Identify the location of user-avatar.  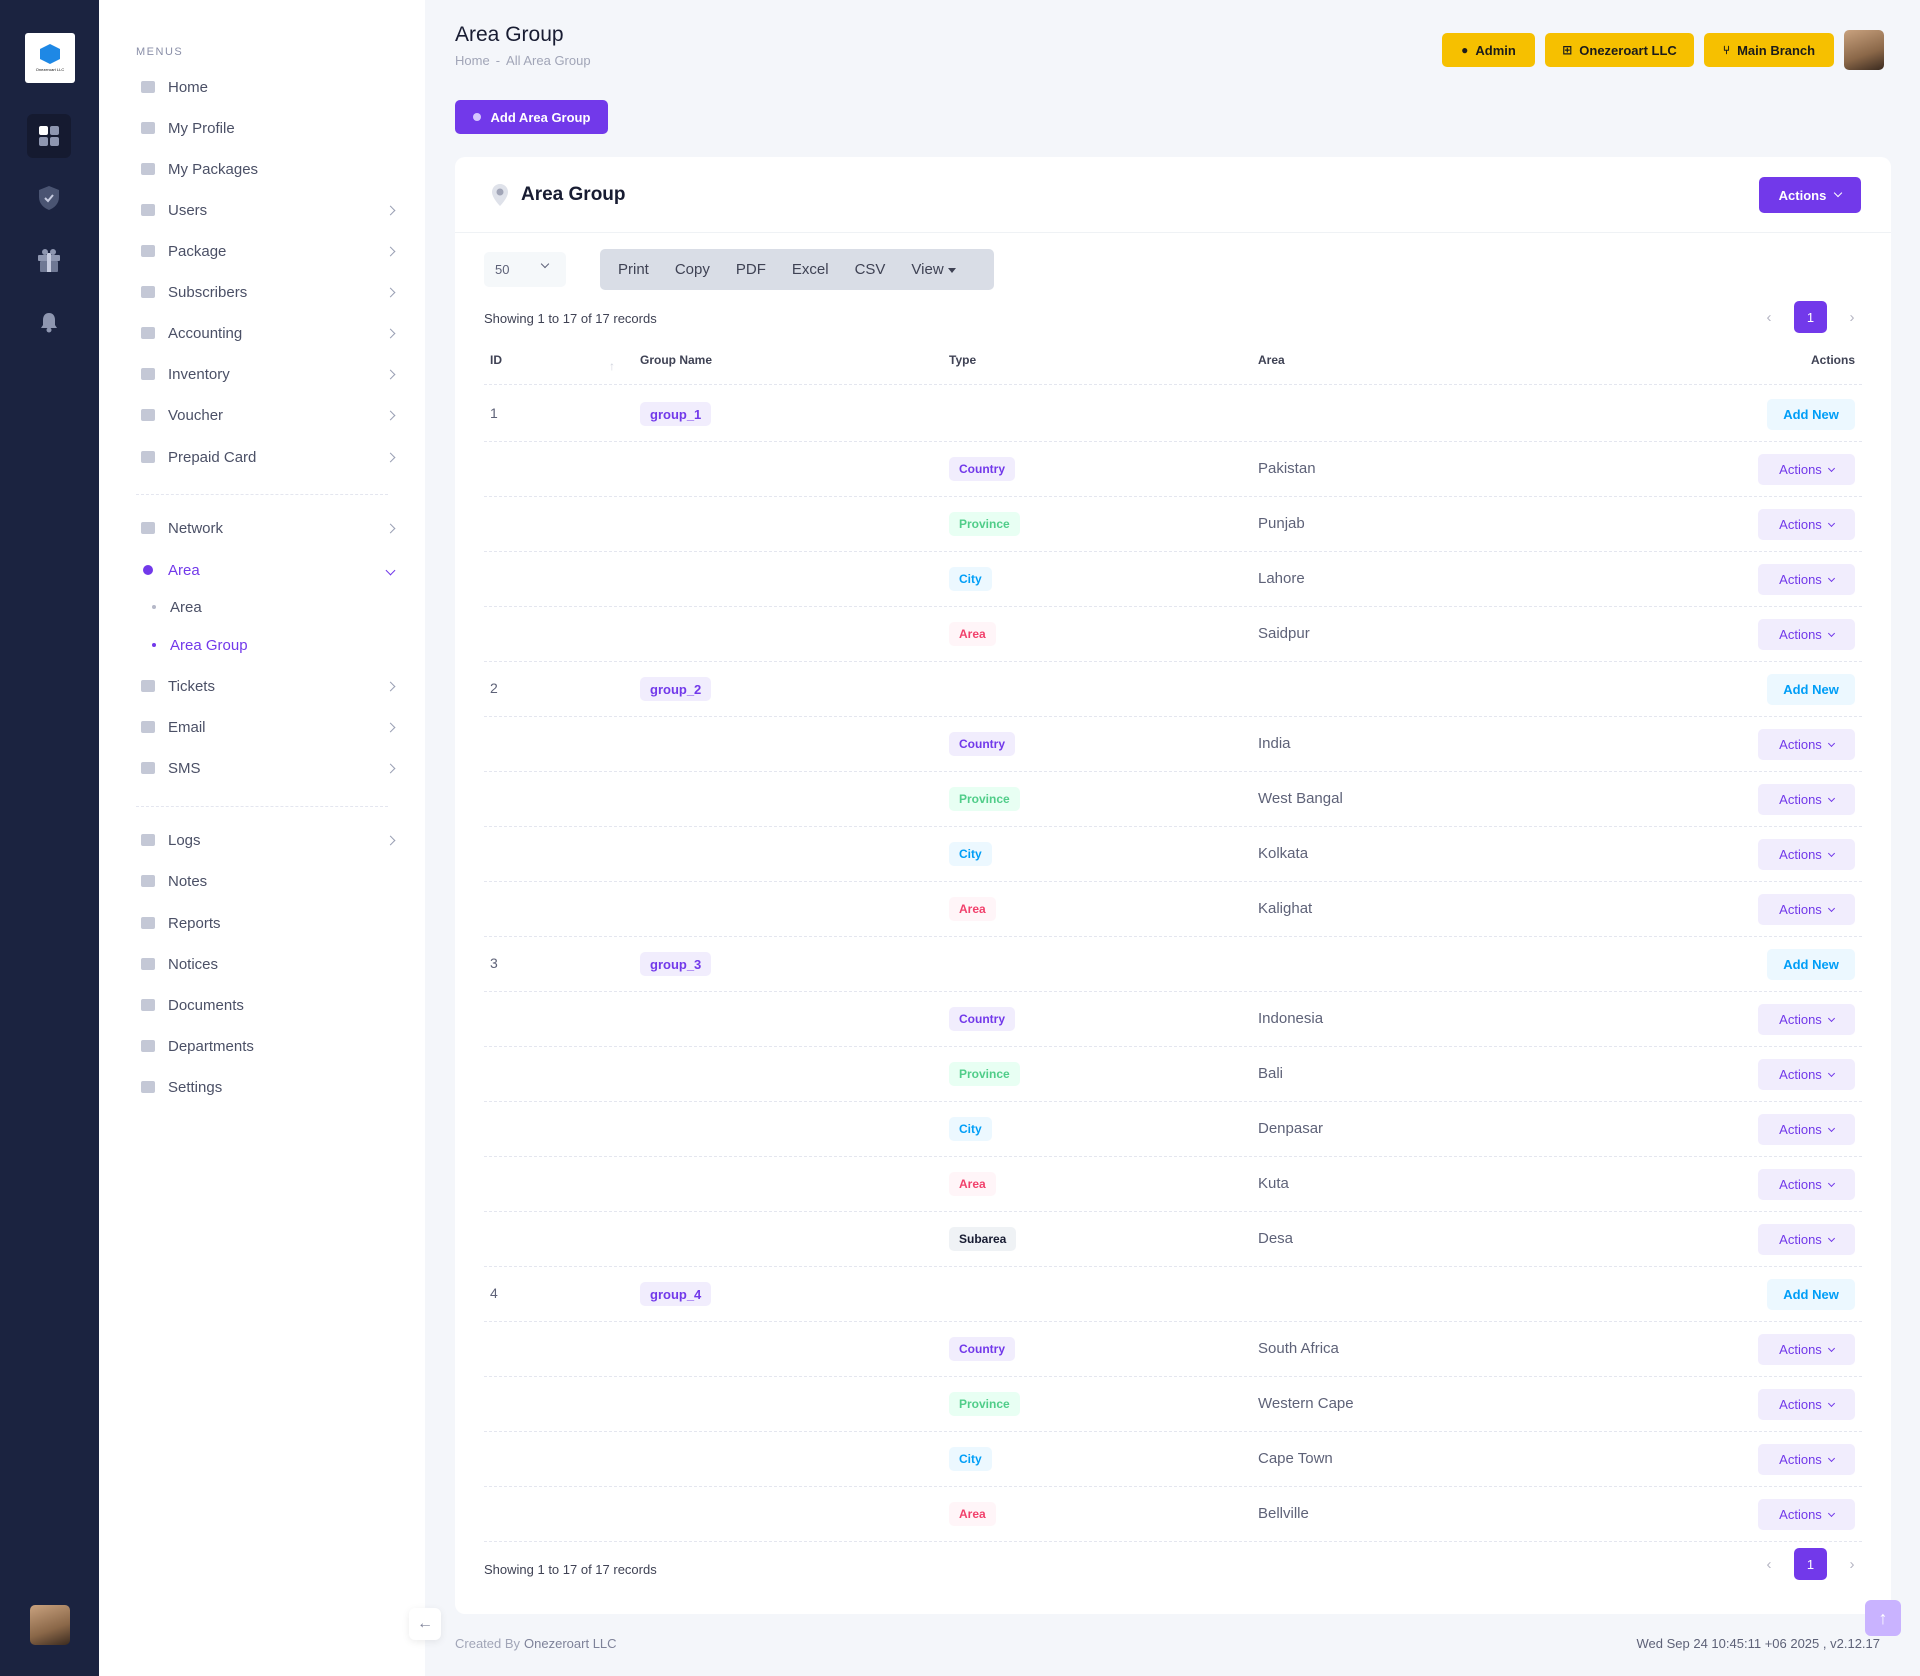
(50, 1625).